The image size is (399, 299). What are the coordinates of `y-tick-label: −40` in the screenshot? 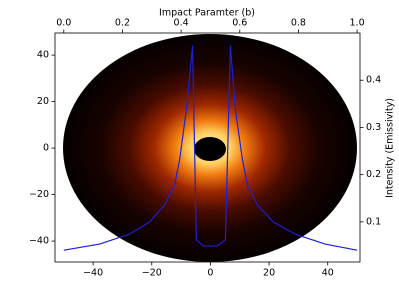 It's located at (39, 241).